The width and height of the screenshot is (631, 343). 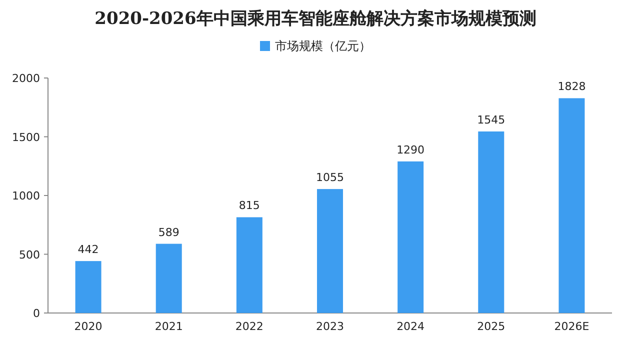 What do you see at coordinates (26, 196) in the screenshot?
I see `y-tick-label: 1000` at bounding box center [26, 196].